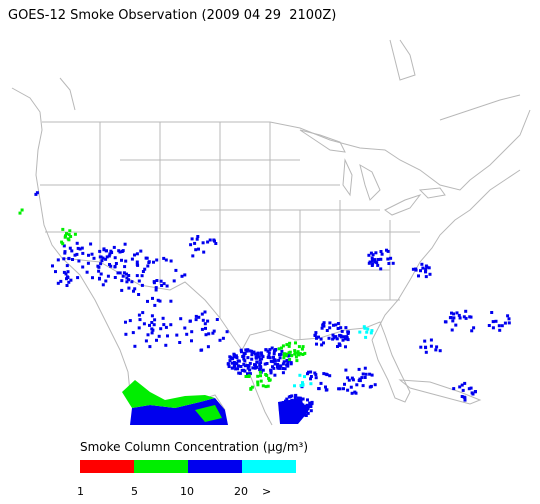  What do you see at coordinates (266, 491) in the screenshot?
I see `legend-label: >` at bounding box center [266, 491].